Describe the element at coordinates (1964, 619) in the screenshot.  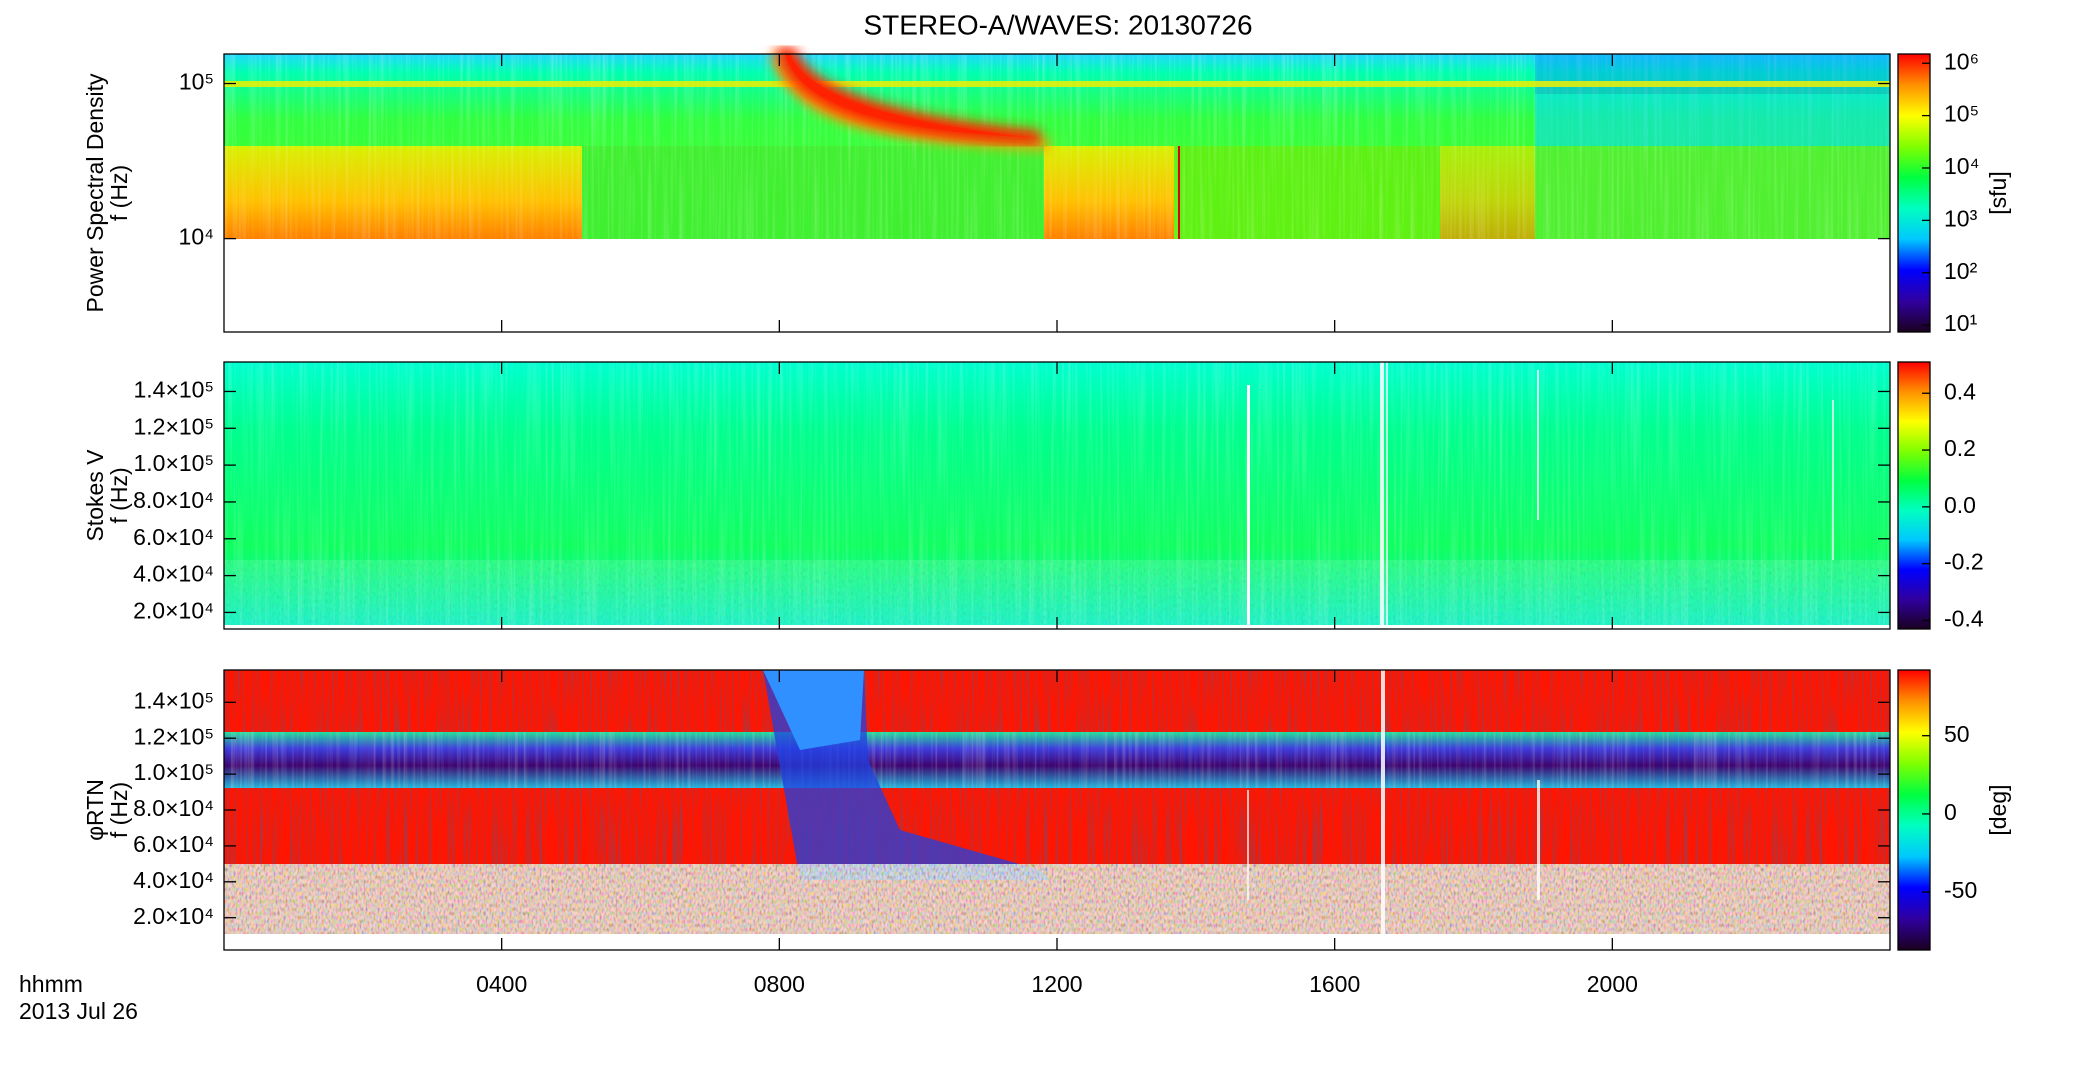
I see `colorbar-tick-label: -0.4` at that location.